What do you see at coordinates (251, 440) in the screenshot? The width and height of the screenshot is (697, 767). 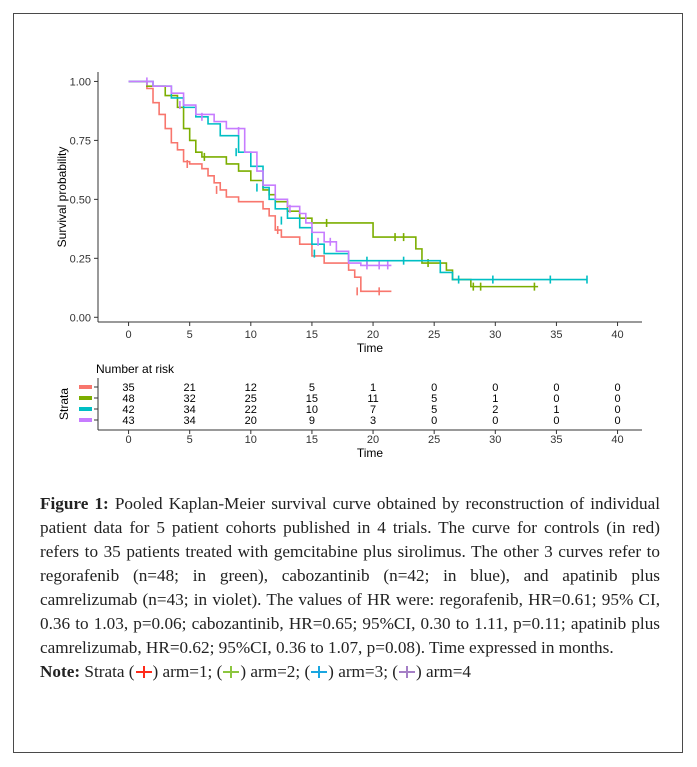 I see `risk-x-tick-label: 10` at bounding box center [251, 440].